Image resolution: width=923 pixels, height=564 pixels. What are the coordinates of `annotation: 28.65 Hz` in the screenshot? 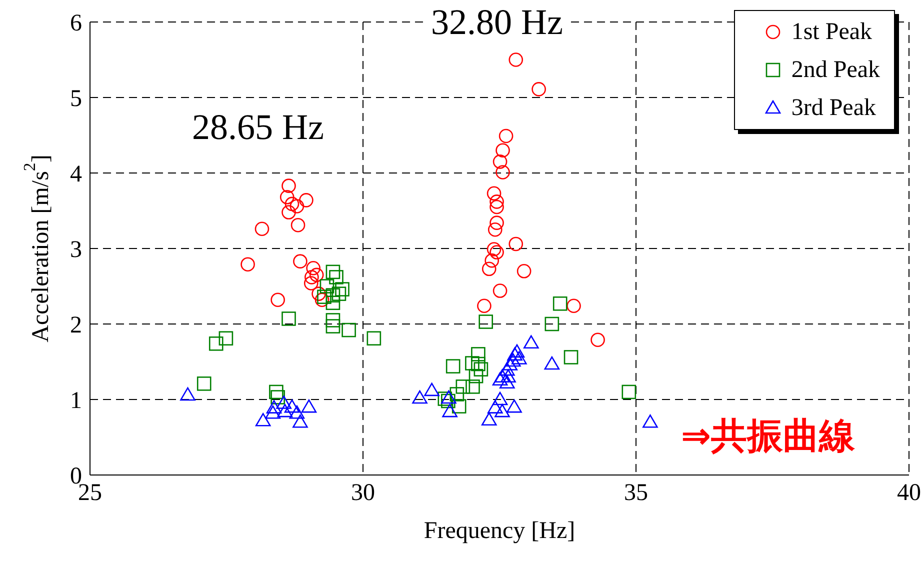 It's located at (258, 127).